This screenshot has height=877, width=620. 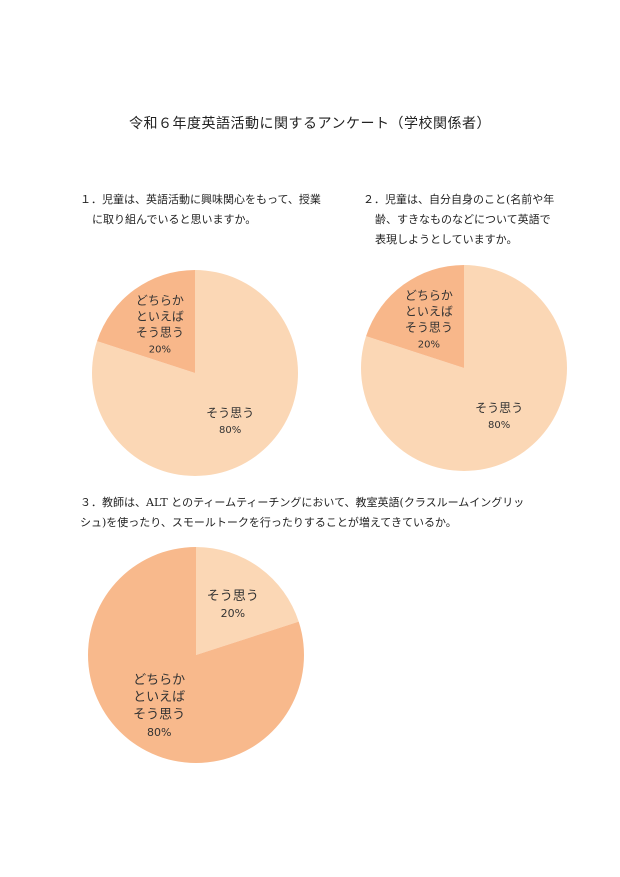 What do you see at coordinates (200, 199) in the screenshot?
I see `question-1-line-1: １．児童は、英語活動に興味関心をもって、授業` at bounding box center [200, 199].